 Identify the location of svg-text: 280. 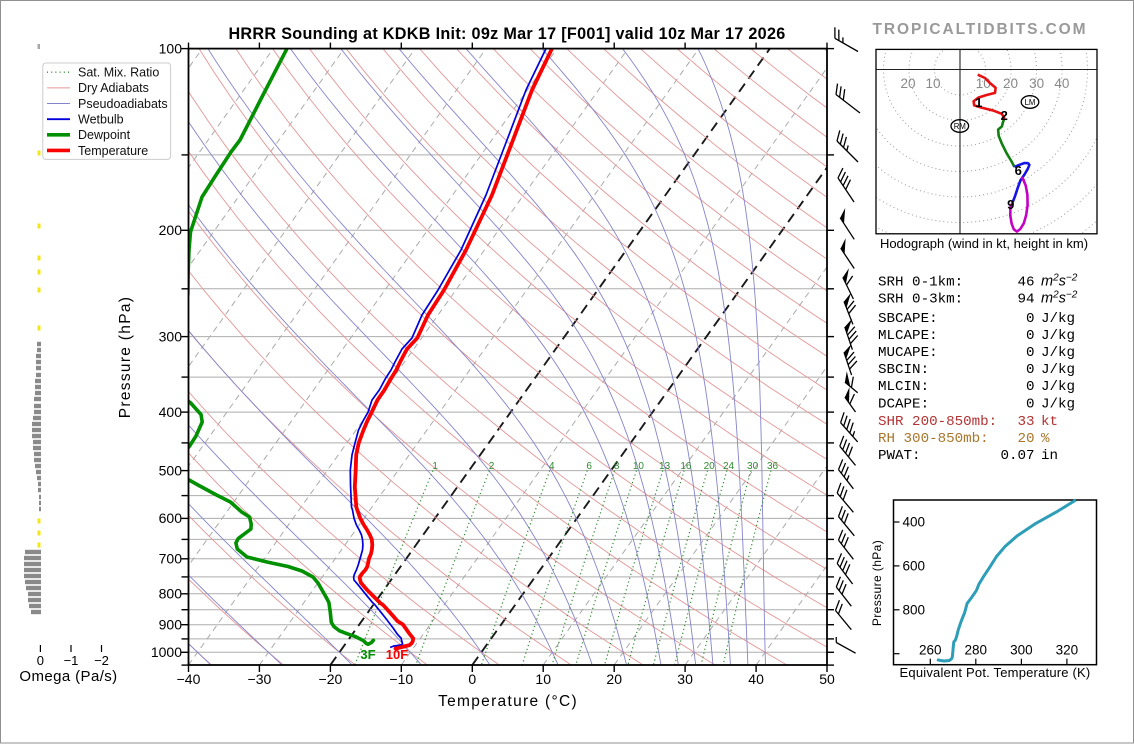
(976, 650).